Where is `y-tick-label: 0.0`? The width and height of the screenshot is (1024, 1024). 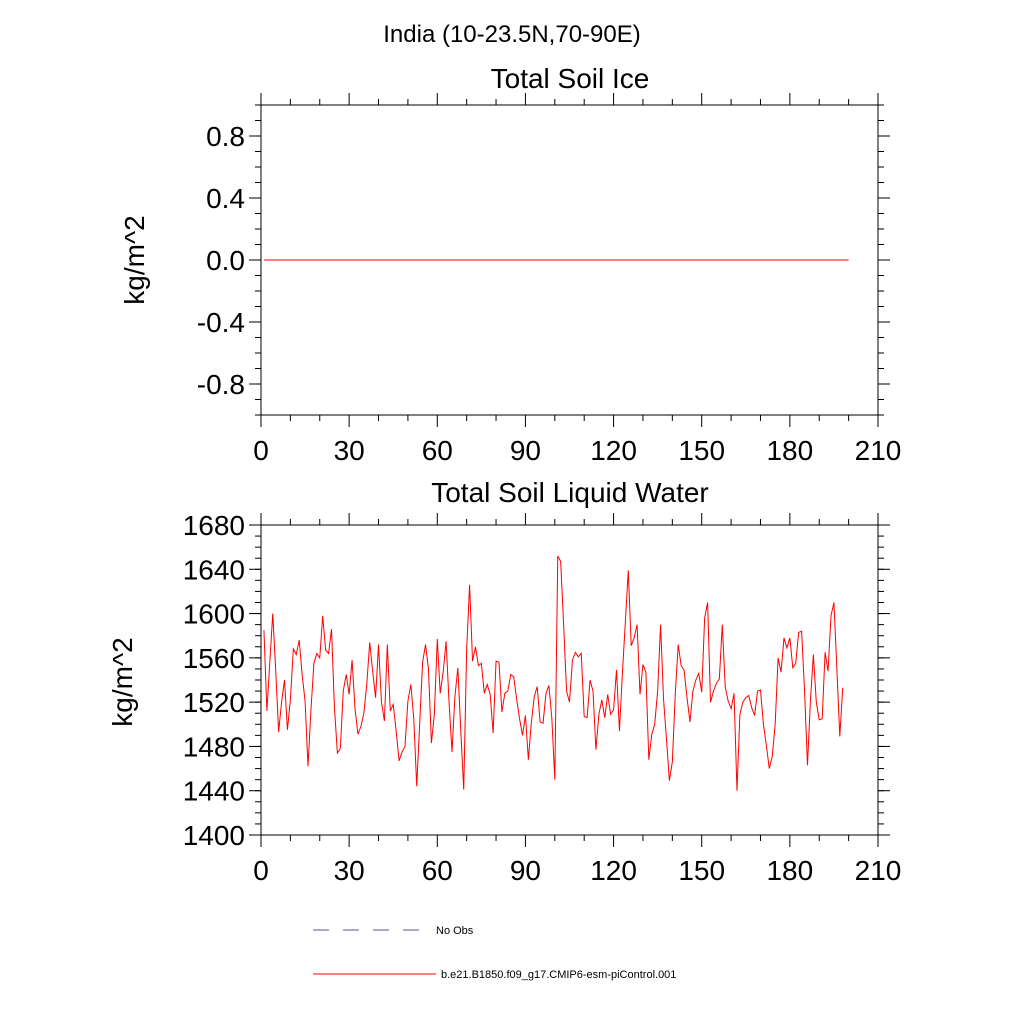 y-tick-label: 0.0 is located at coordinates (225, 260).